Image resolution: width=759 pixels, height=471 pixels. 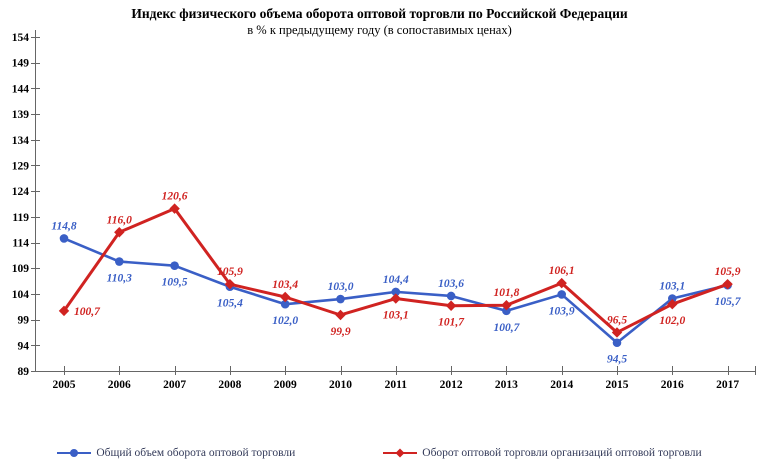 What do you see at coordinates (20, 218) in the screenshot?
I see `svg-text: 119` at bounding box center [20, 218].